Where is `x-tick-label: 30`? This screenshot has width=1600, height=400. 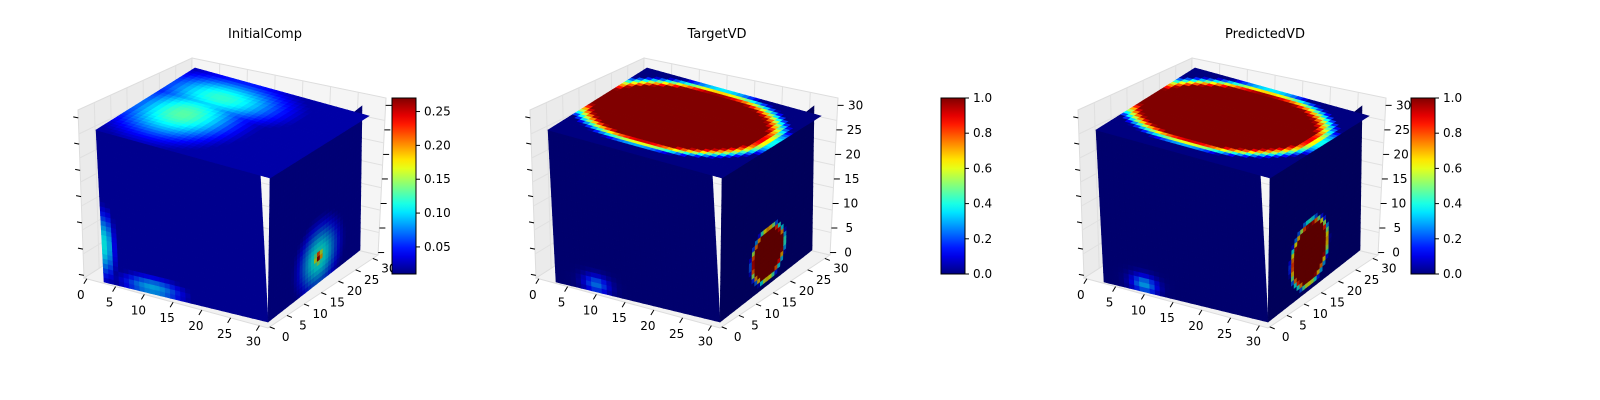 x-tick-label: 30 is located at coordinates (705, 342).